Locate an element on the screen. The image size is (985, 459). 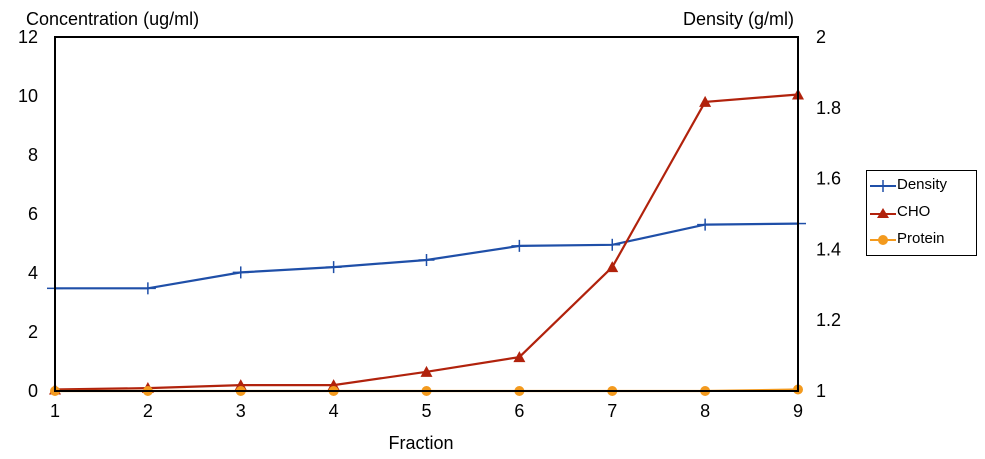
x-tick-label: 6 is located at coordinates (519, 411).